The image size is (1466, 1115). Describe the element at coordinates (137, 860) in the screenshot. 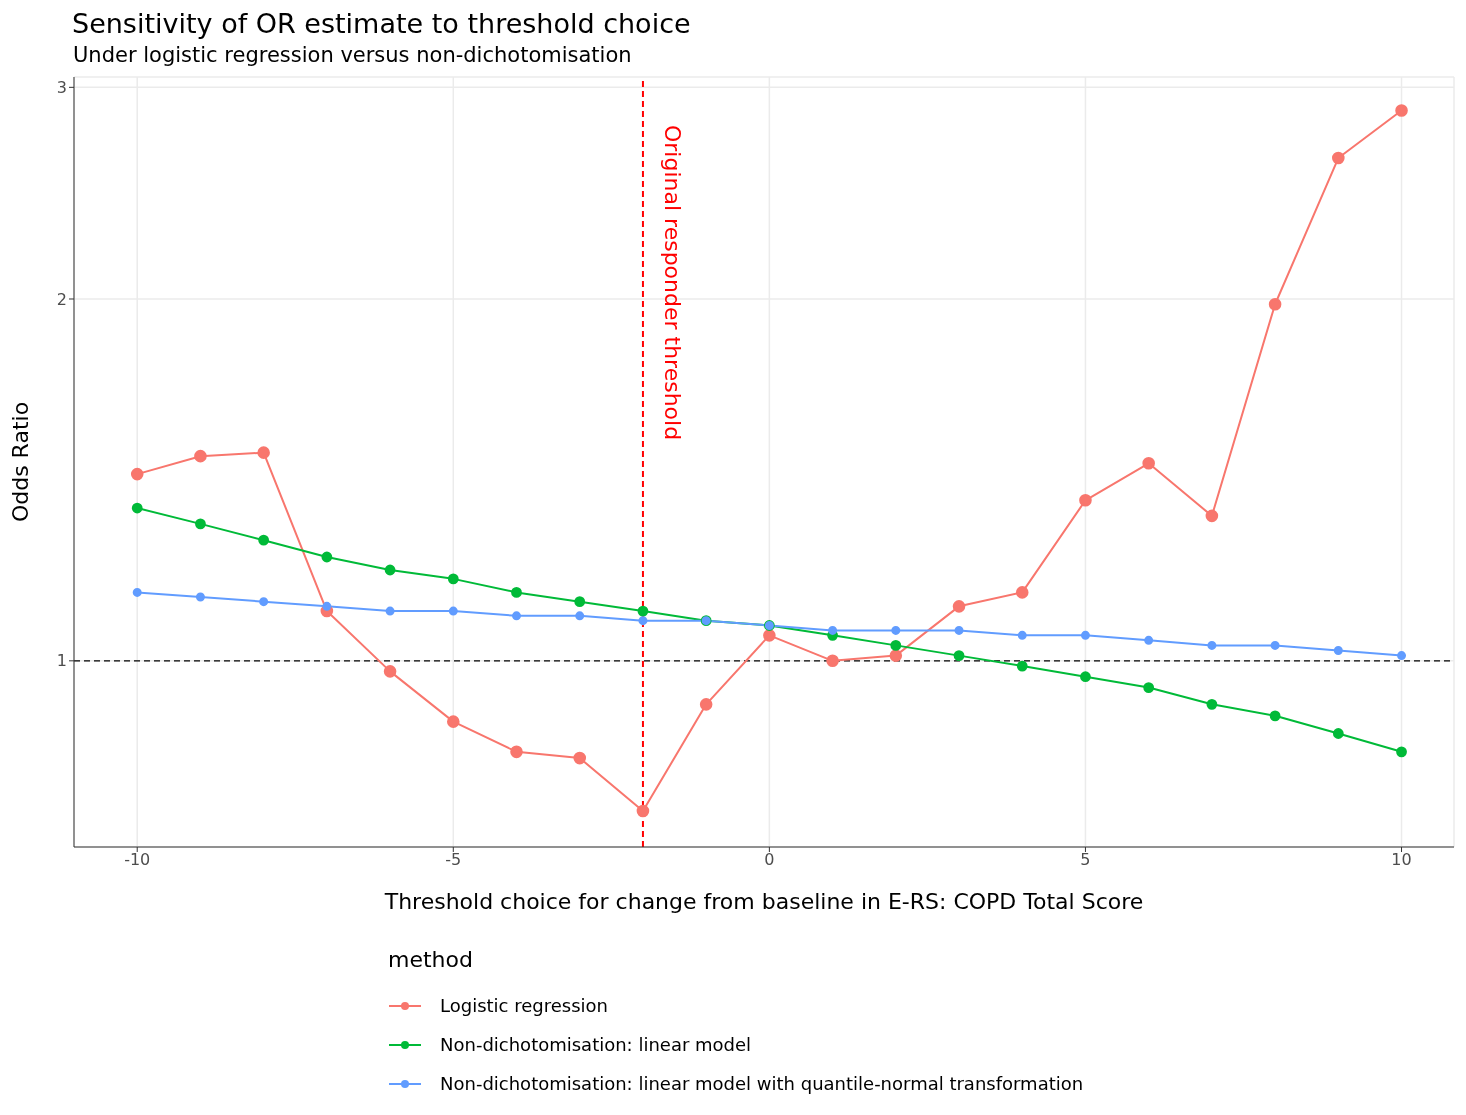

I see `x-tick-label: -10` at that location.